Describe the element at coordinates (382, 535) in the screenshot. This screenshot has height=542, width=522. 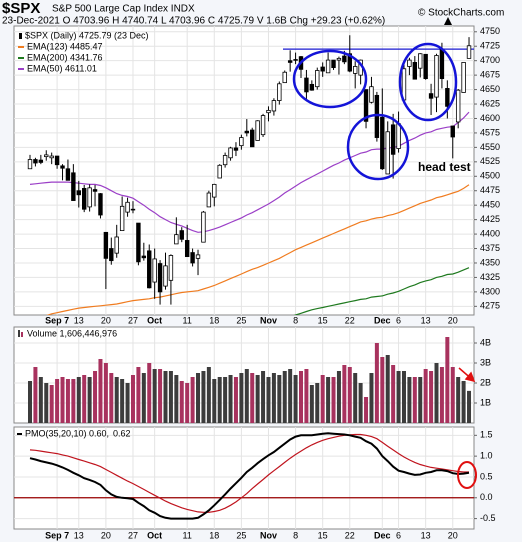
I see `x-tick-label: Dec` at that location.